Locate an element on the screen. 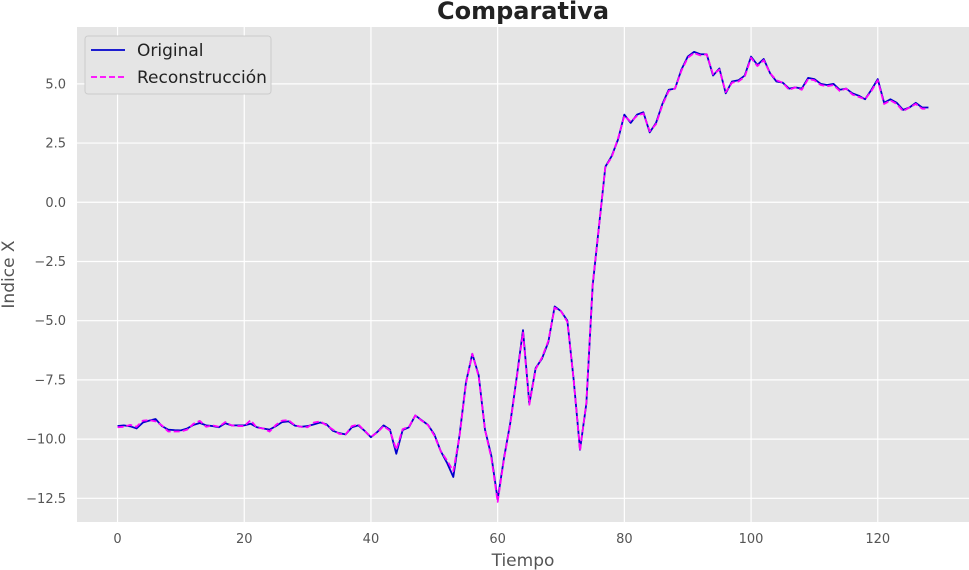 This screenshot has height=570, width=969. x-axis-label: Tiempo is located at coordinates (523, 560).